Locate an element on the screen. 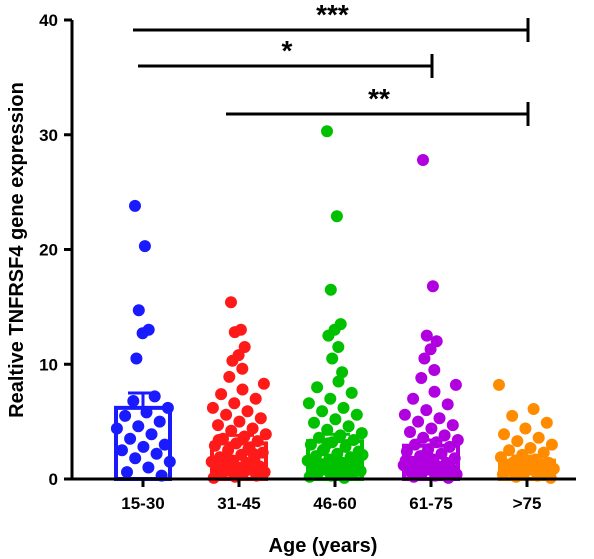 This screenshot has height=559, width=594. y-tick-label: 20 is located at coordinates (48, 250).